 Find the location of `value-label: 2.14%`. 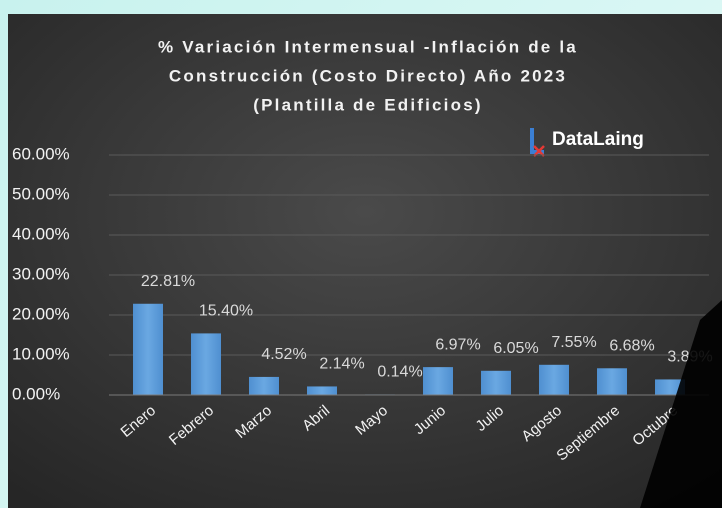

value-label: 2.14% is located at coordinates (341, 364).